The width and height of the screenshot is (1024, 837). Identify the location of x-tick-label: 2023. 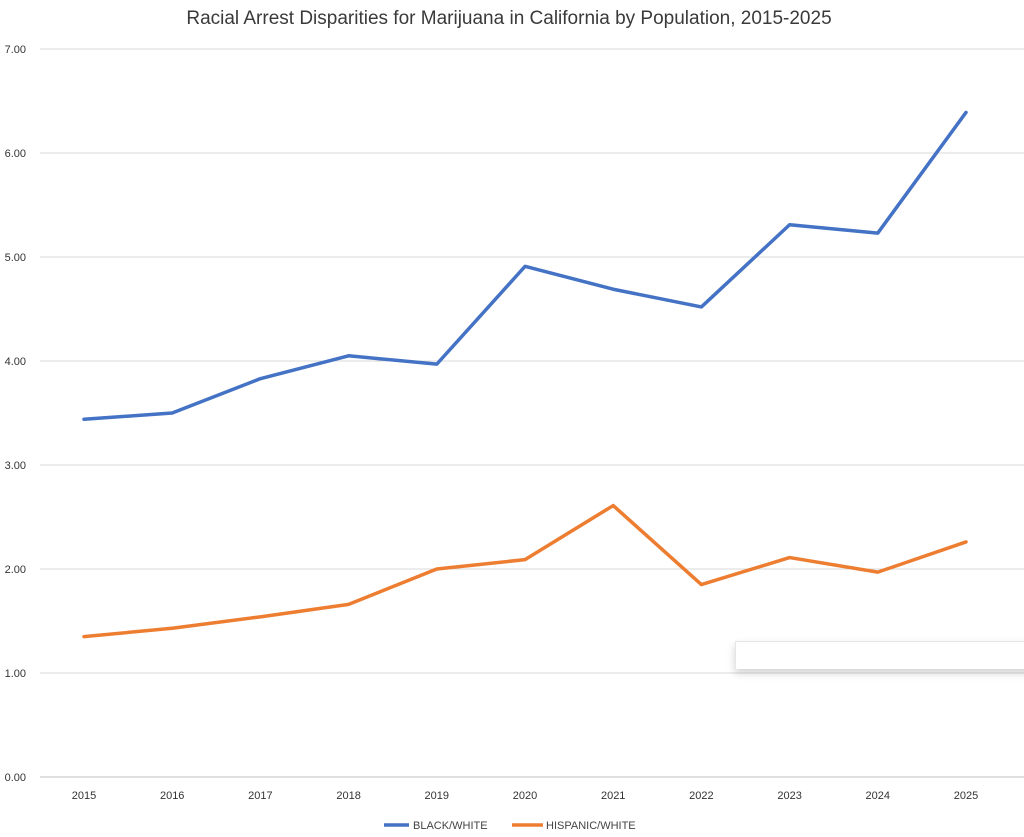
(789, 796).